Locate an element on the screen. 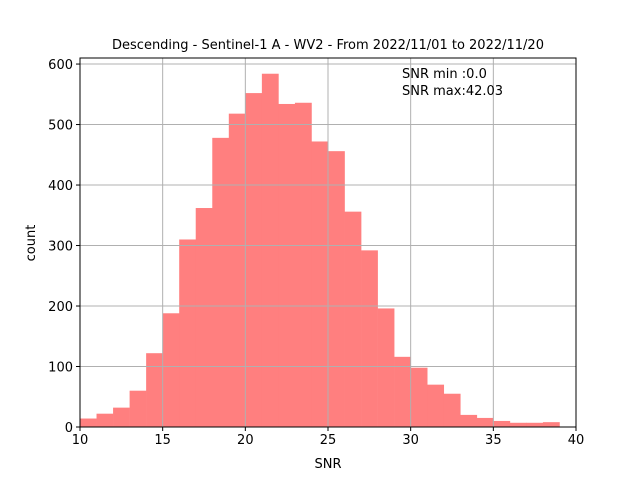 Image resolution: width=640 pixels, height=480 pixels. x-tick-label: 10 is located at coordinates (80, 440).